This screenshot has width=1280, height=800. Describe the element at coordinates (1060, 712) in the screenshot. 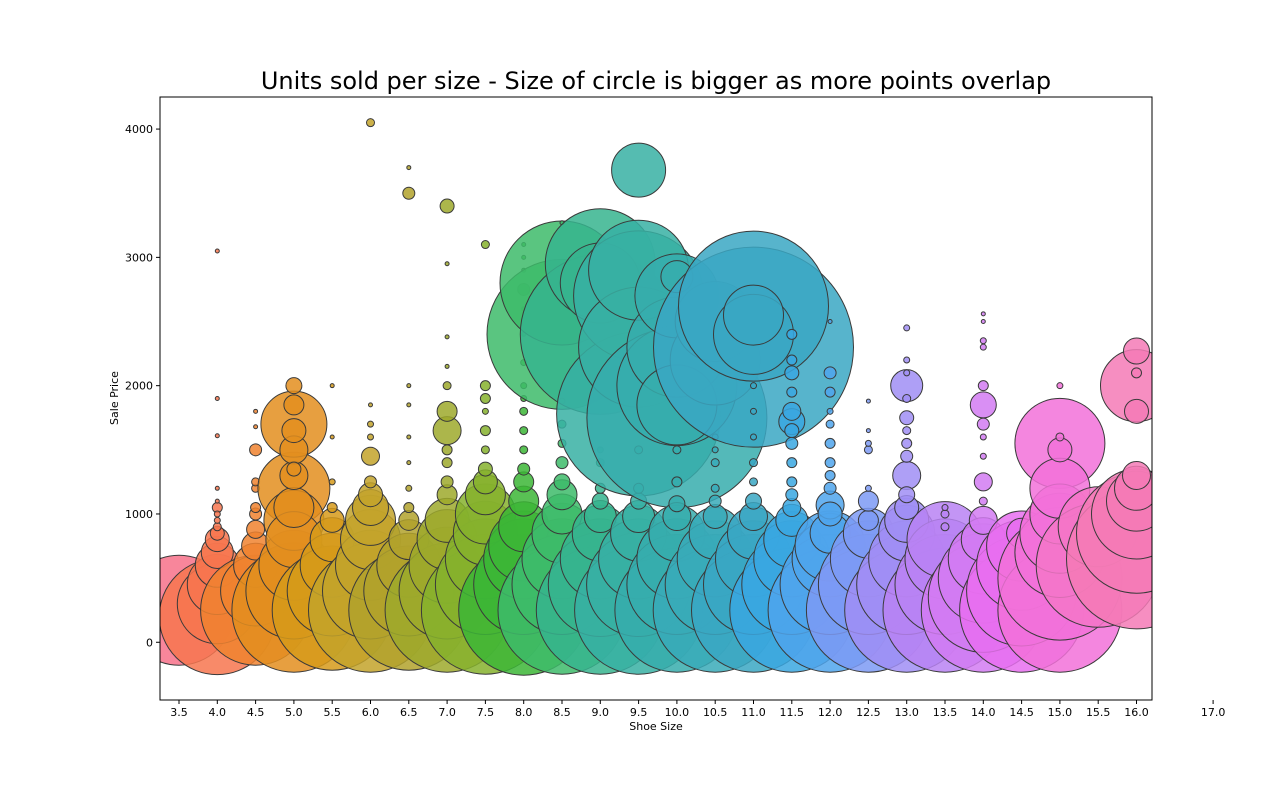

I see `x-tick-label: 15.0` at that location.